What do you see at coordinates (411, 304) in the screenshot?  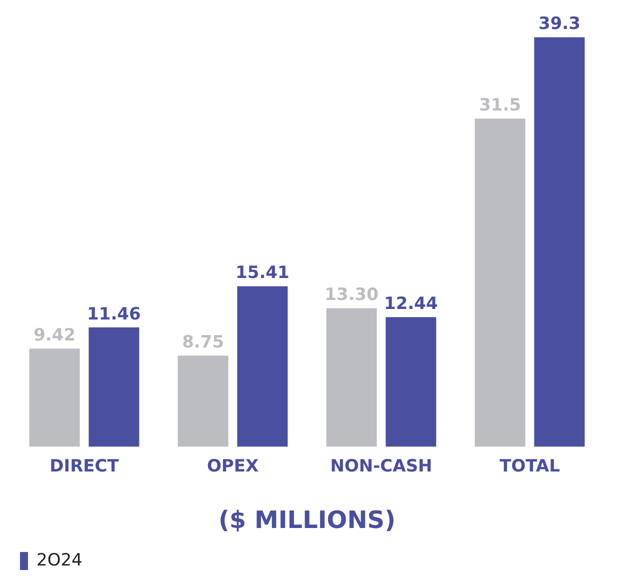 I see `data-label: 12.44` at bounding box center [411, 304].